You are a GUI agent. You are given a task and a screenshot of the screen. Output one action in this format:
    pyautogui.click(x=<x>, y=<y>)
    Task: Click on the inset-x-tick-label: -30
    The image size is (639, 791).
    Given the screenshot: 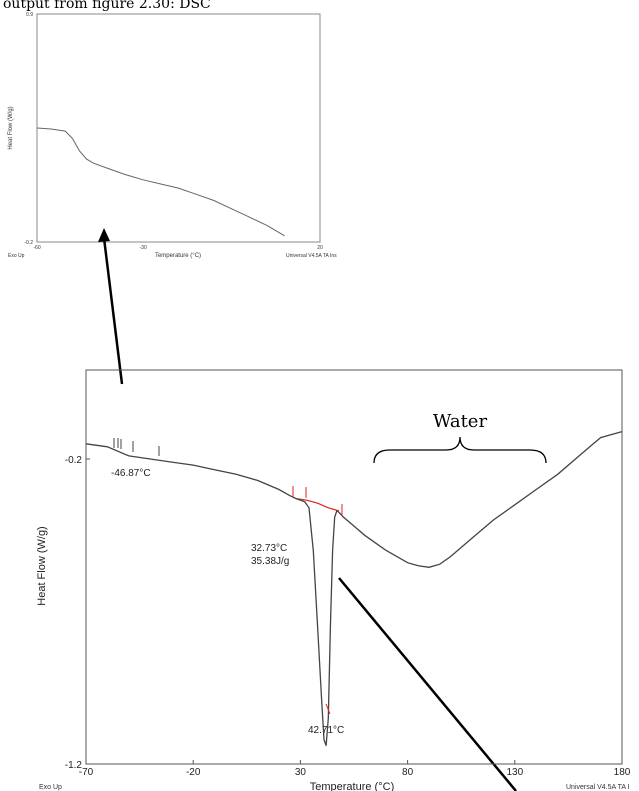 What is the action you would take?
    pyautogui.click(x=143, y=248)
    